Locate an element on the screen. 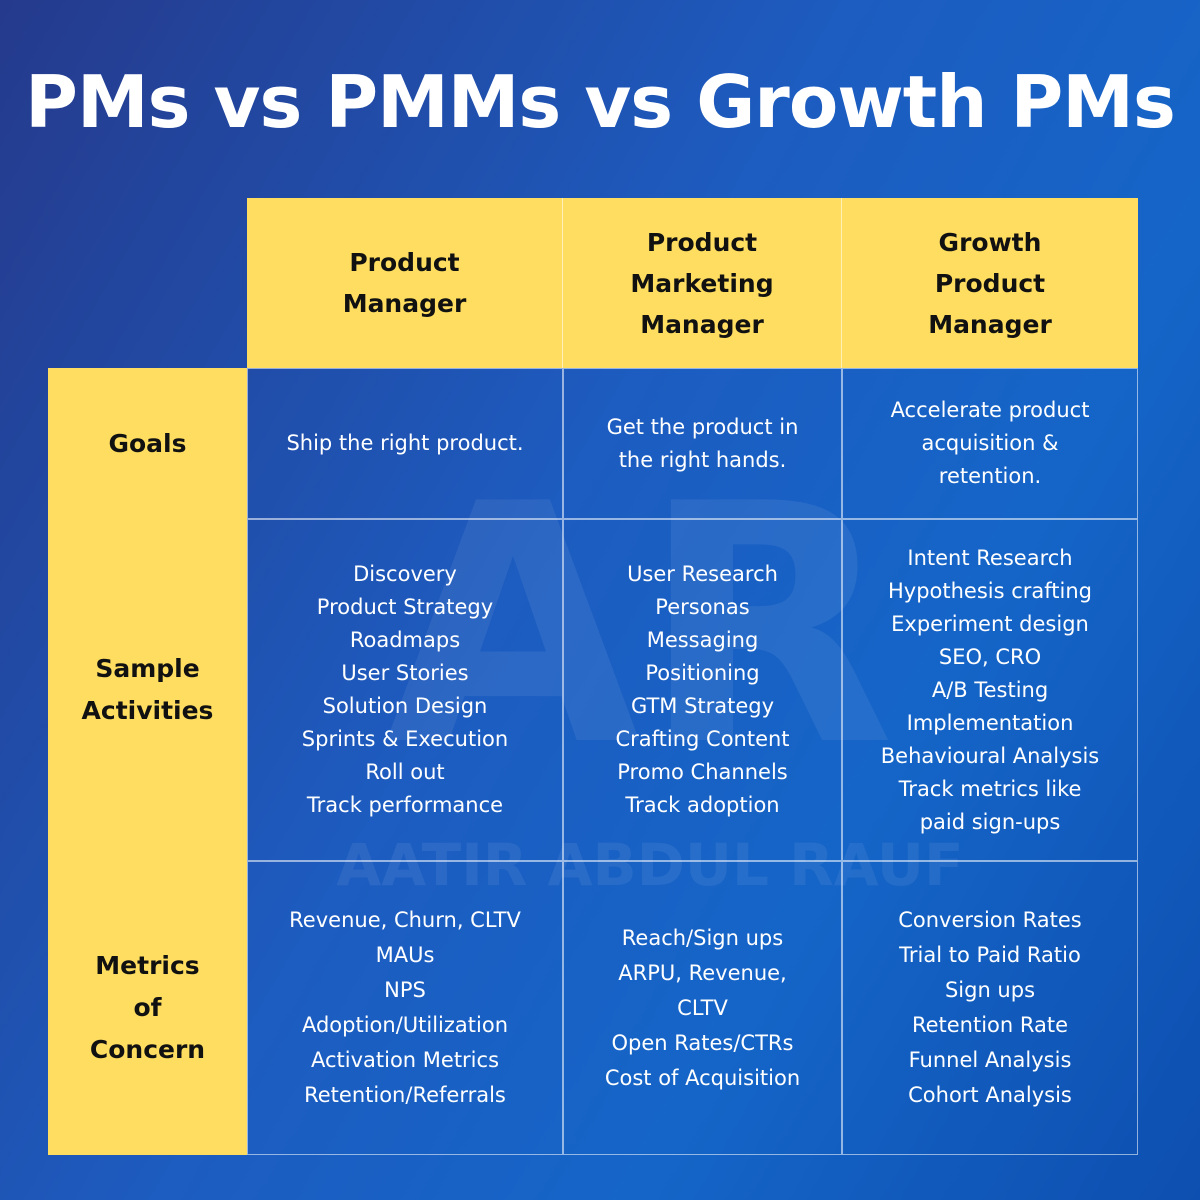 The width and height of the screenshot is (1200, 1200). cell-text: Ship the right product. is located at coordinates (404, 443).